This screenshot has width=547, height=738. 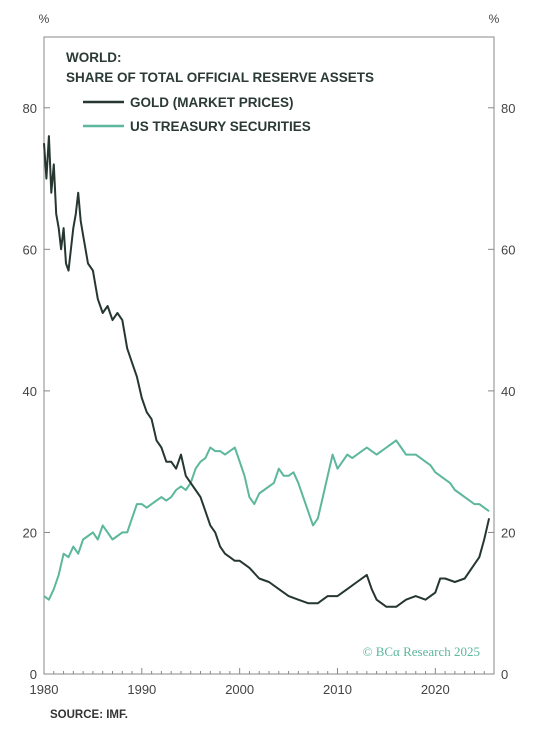 I want to click on y-unit-left: %, so click(x=44, y=19).